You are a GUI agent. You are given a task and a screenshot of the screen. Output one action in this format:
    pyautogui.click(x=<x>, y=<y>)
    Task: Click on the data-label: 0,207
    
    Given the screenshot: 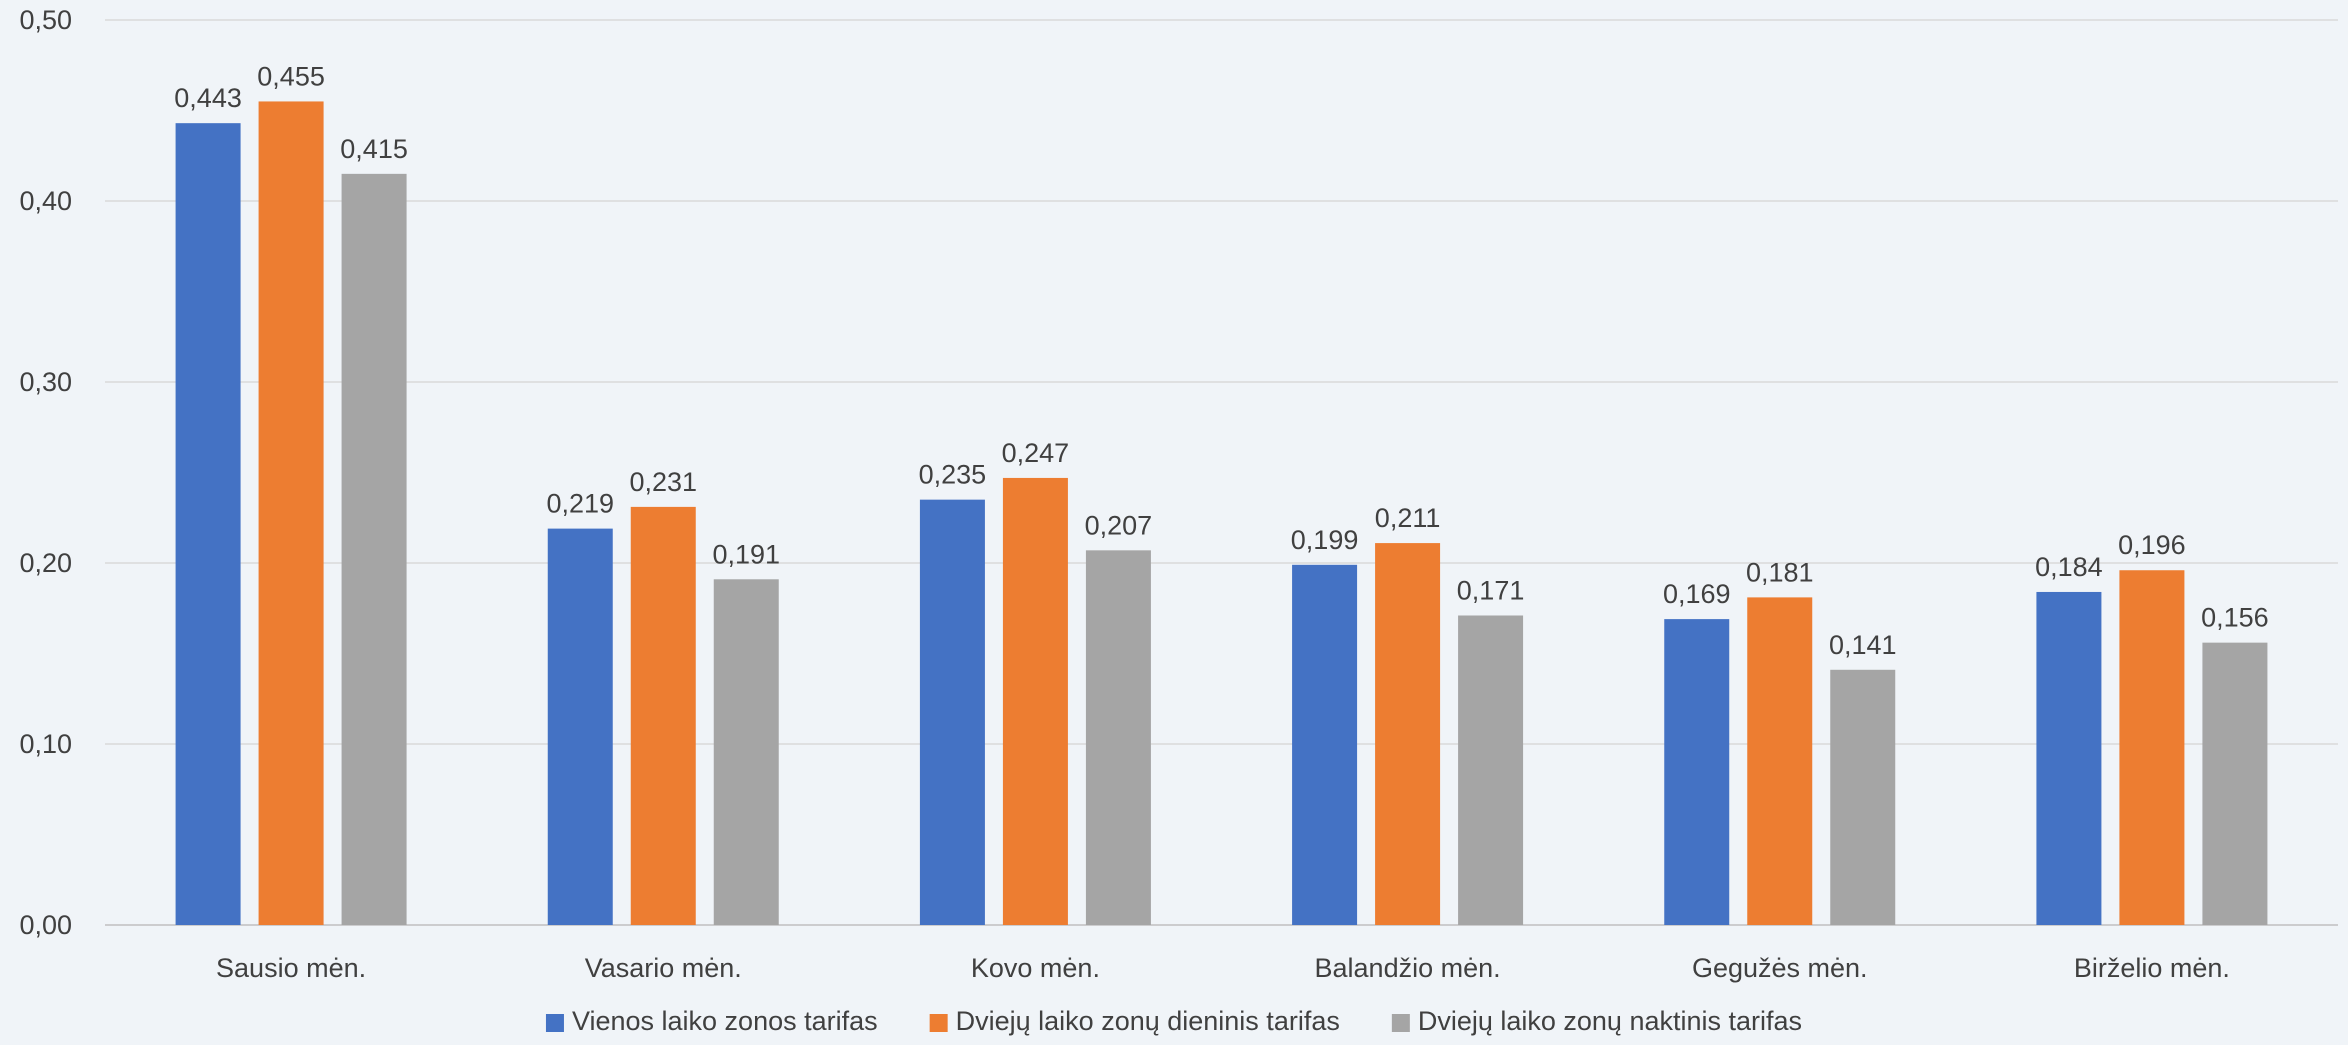 What is the action you would take?
    pyautogui.click(x=1119, y=525)
    